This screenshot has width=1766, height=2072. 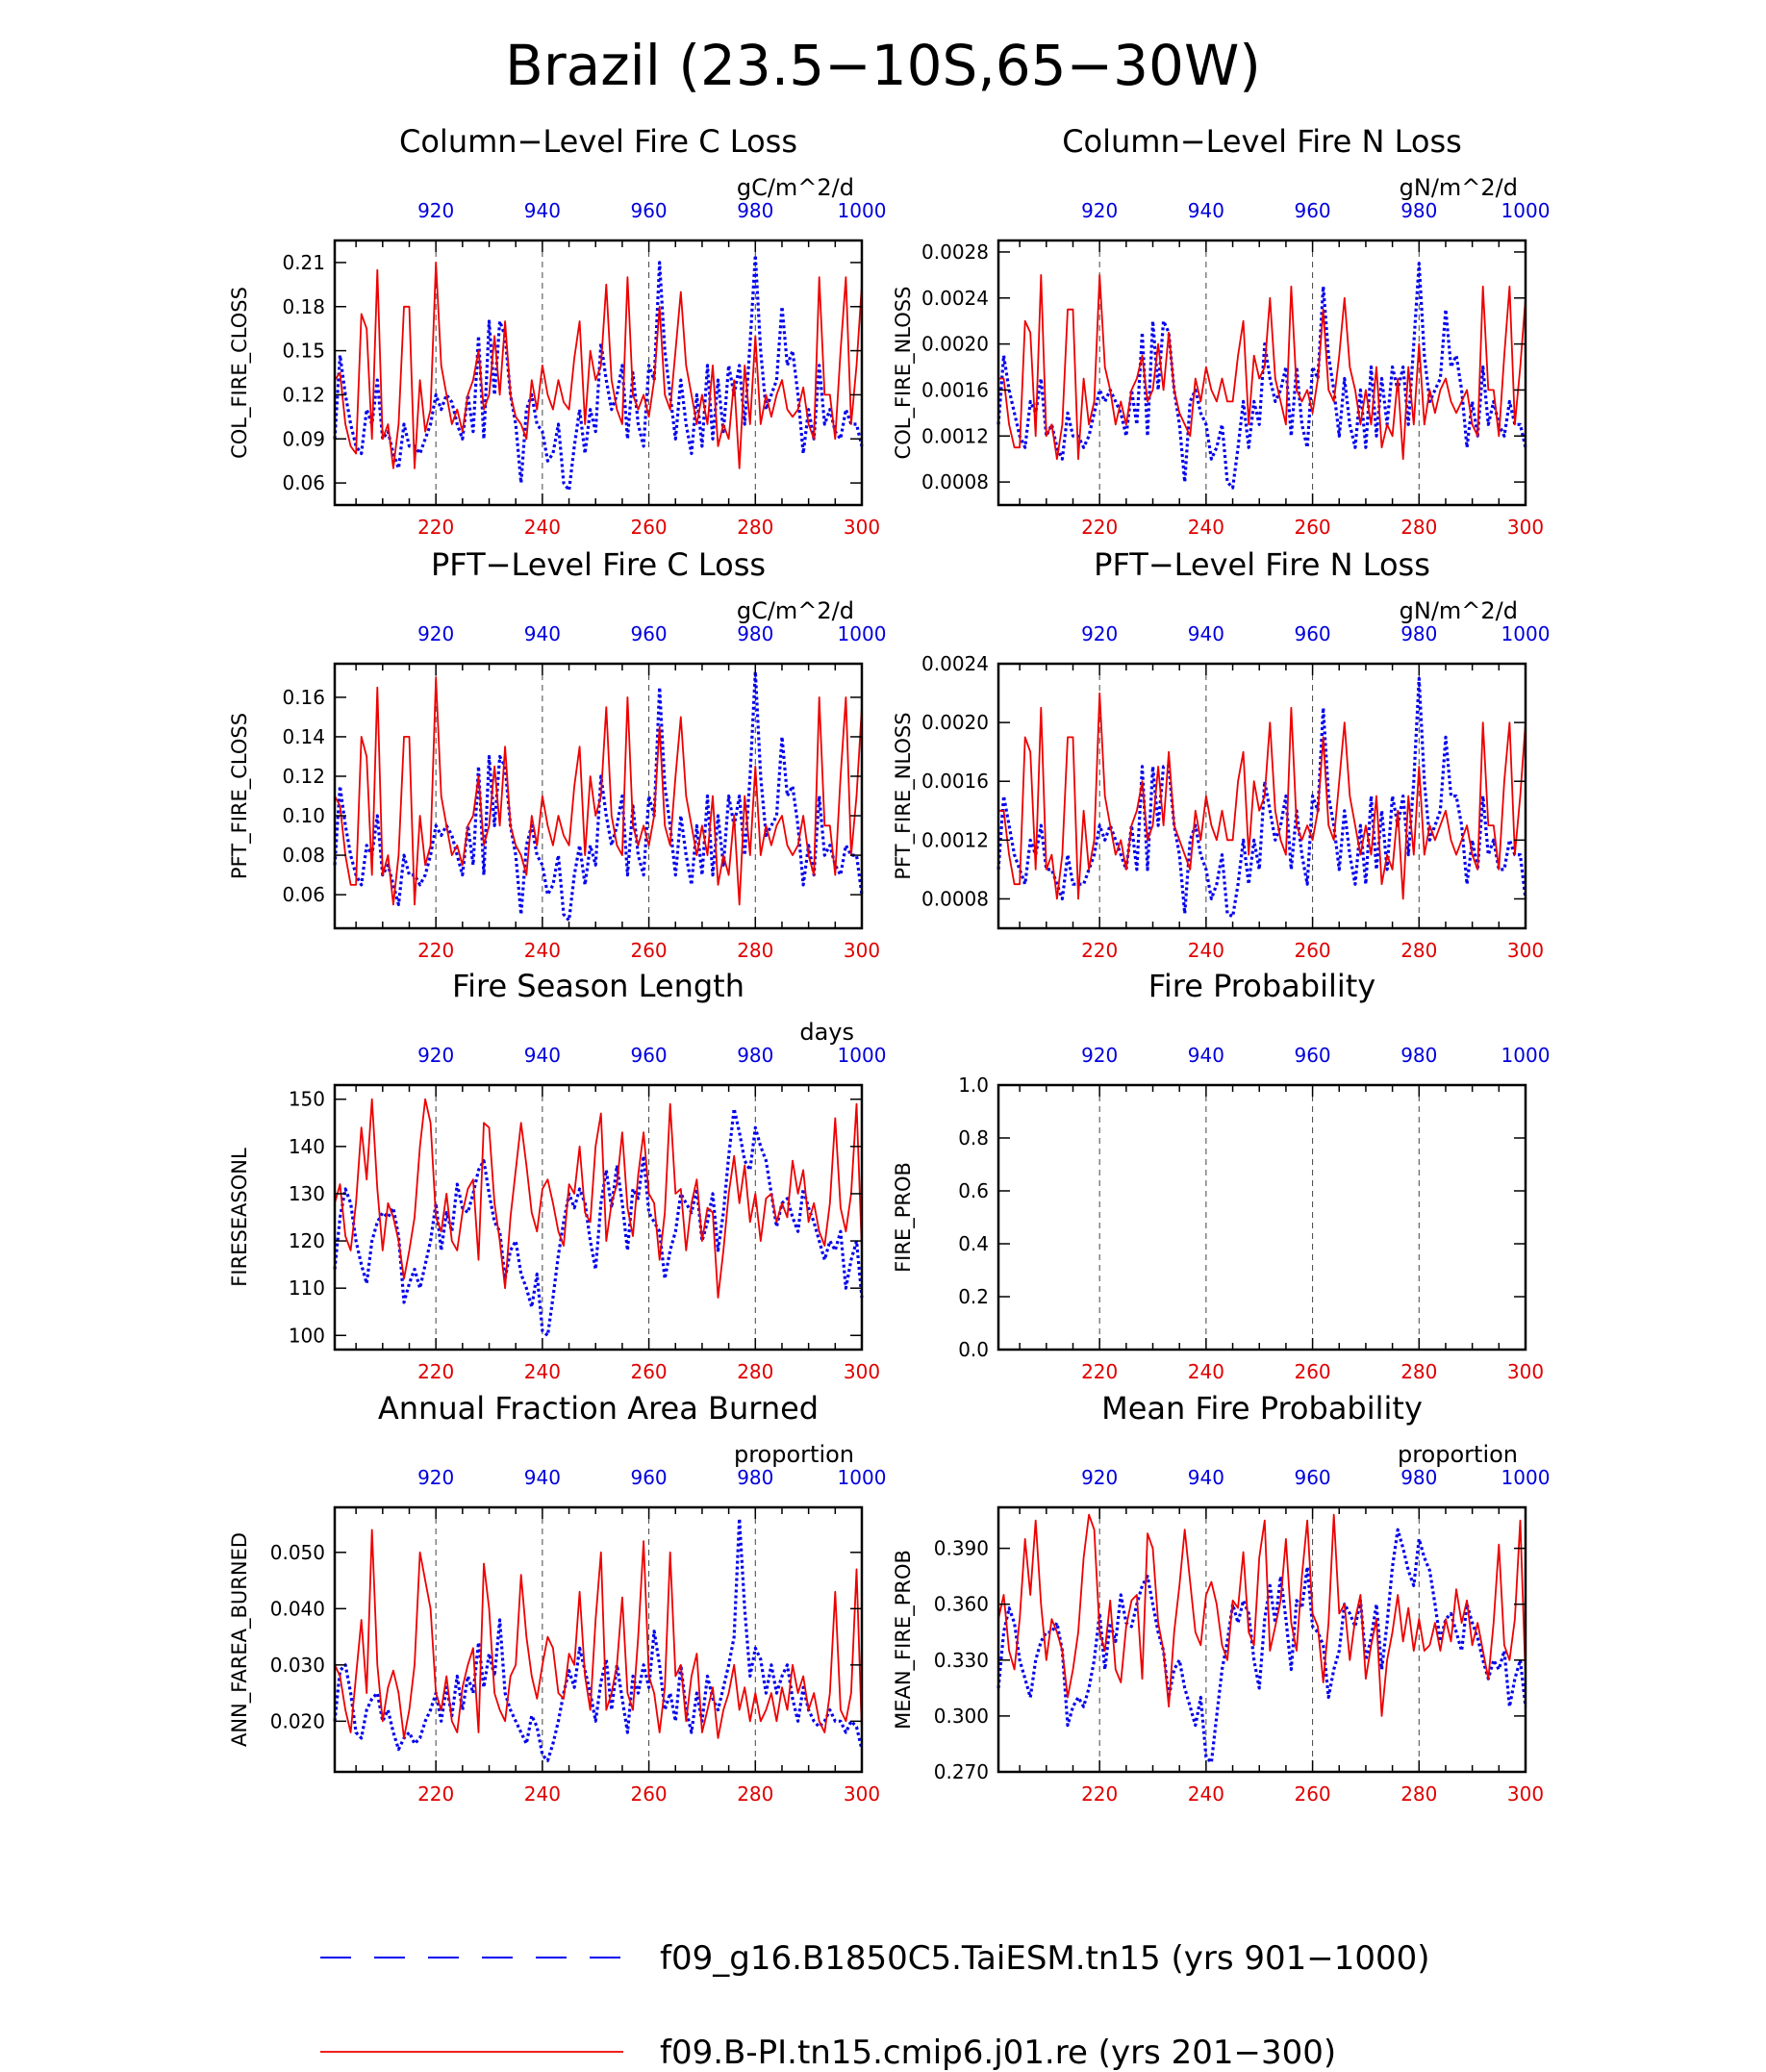 What do you see at coordinates (961, 1716) in the screenshot?
I see `y-tick-label: 0.300` at bounding box center [961, 1716].